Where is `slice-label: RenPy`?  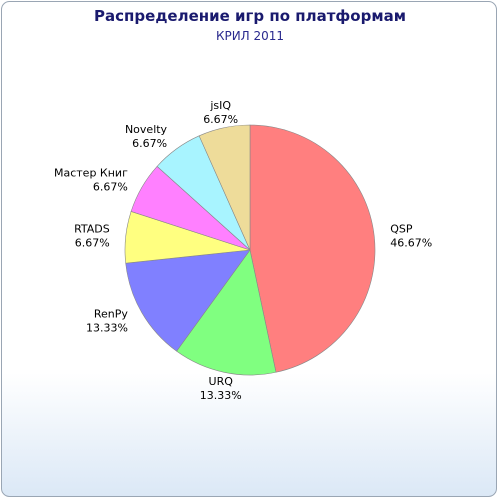
slice-label: RenPy is located at coordinates (111, 314).